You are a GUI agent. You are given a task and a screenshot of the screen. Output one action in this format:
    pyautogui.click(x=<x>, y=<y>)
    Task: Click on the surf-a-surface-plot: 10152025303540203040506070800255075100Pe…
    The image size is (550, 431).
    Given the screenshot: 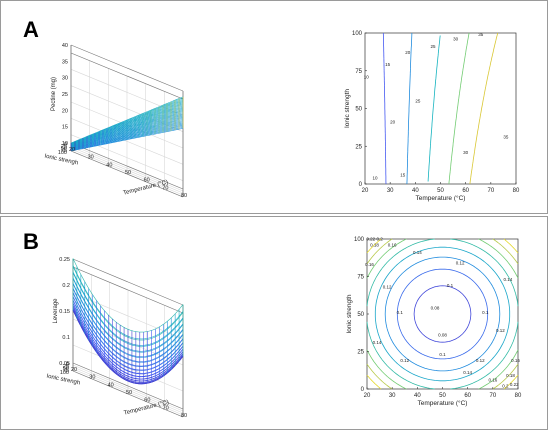 What is the action you would take?
    pyautogui.click(x=115, y=121)
    